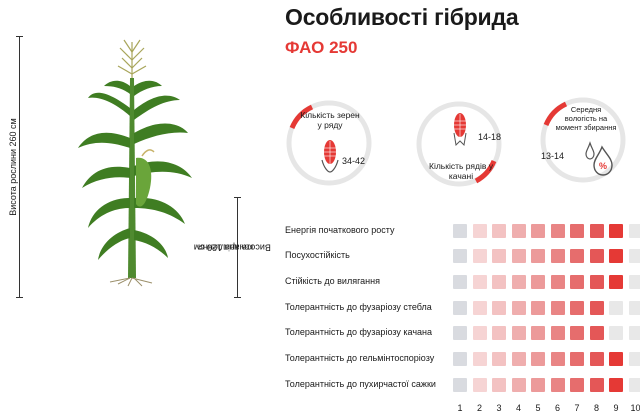 The width and height of the screenshot is (640, 418). I want to click on trait-row: Стійкість до вилягання, so click(462, 282).